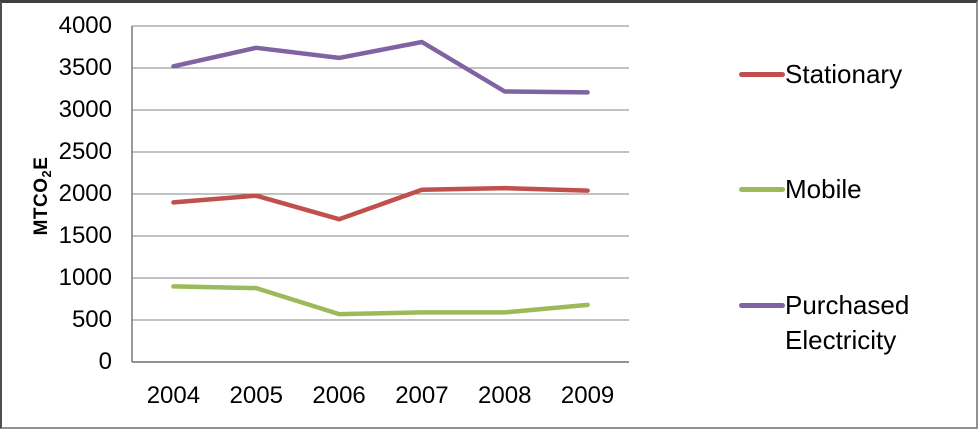 This screenshot has width=978, height=429. I want to click on purchased-electricity-line-swatch, so click(762, 305).